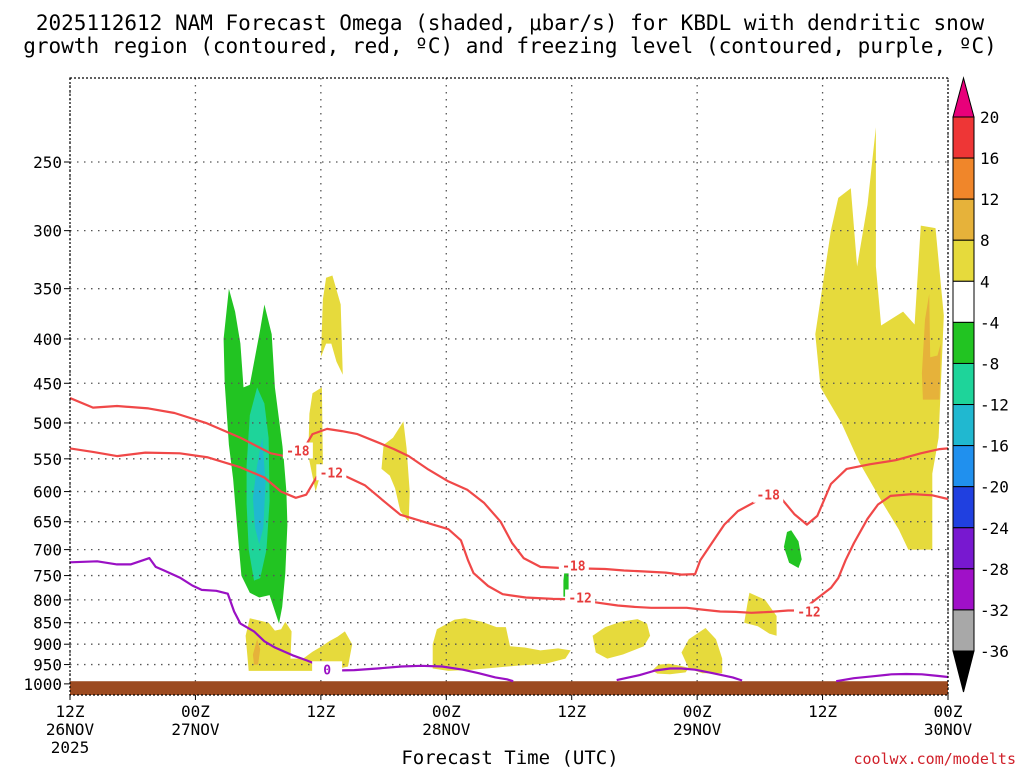 The image size is (1024, 768). Describe the element at coordinates (256, 652) in the screenshot. I see `omega-region-ascent-low-06z-27nov-strong` at that location.